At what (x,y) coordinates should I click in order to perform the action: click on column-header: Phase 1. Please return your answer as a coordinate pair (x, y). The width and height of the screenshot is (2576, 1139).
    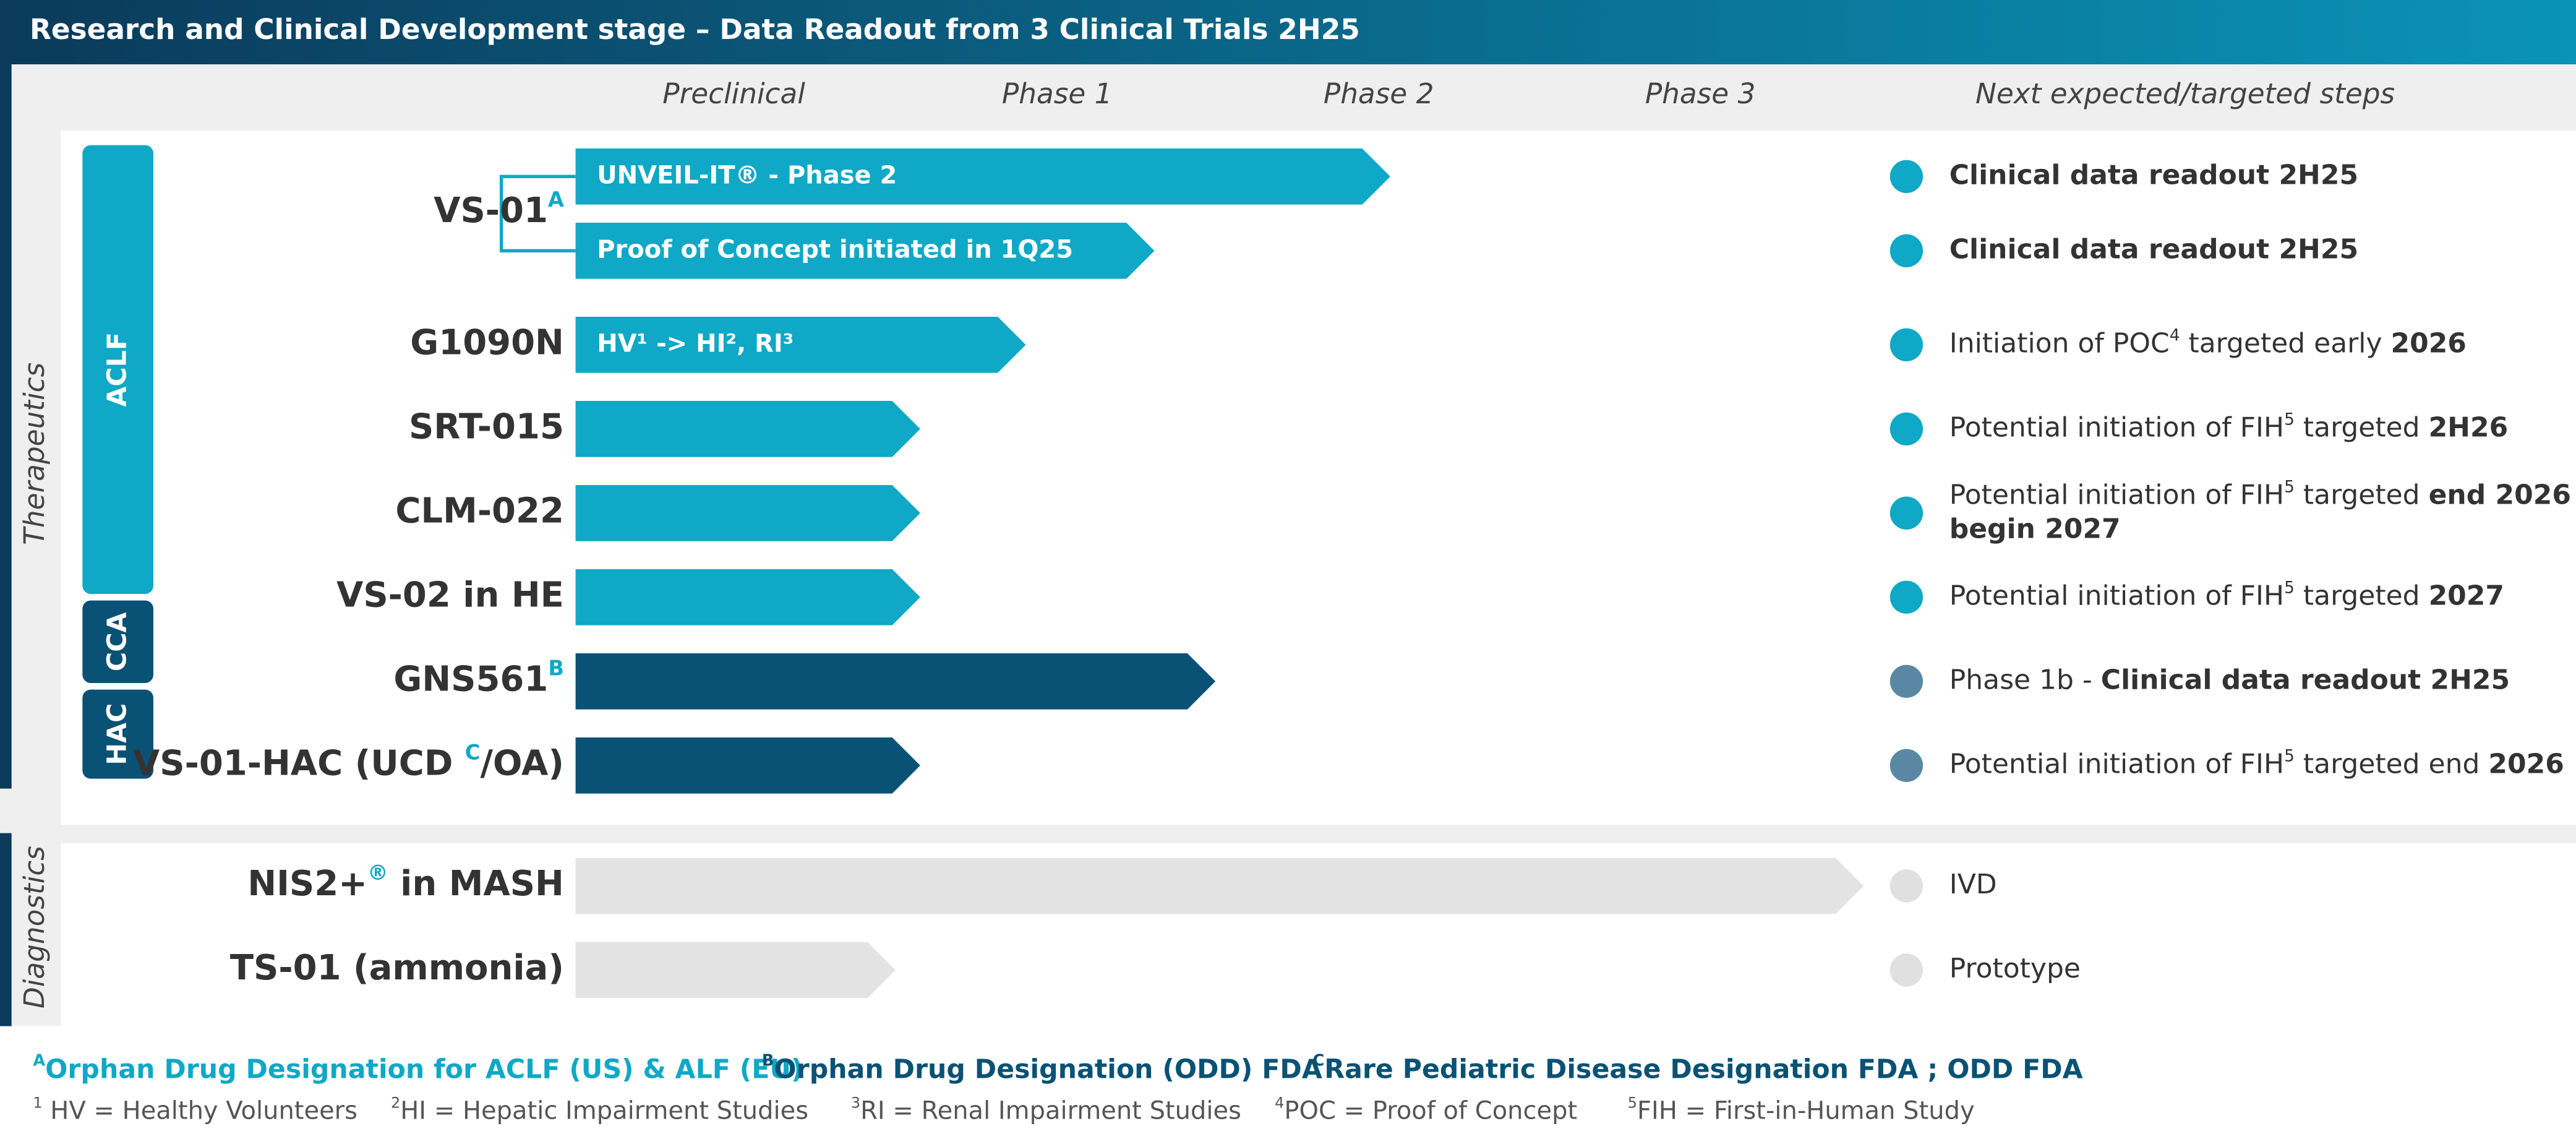
    Looking at the image, I should click on (1057, 93).